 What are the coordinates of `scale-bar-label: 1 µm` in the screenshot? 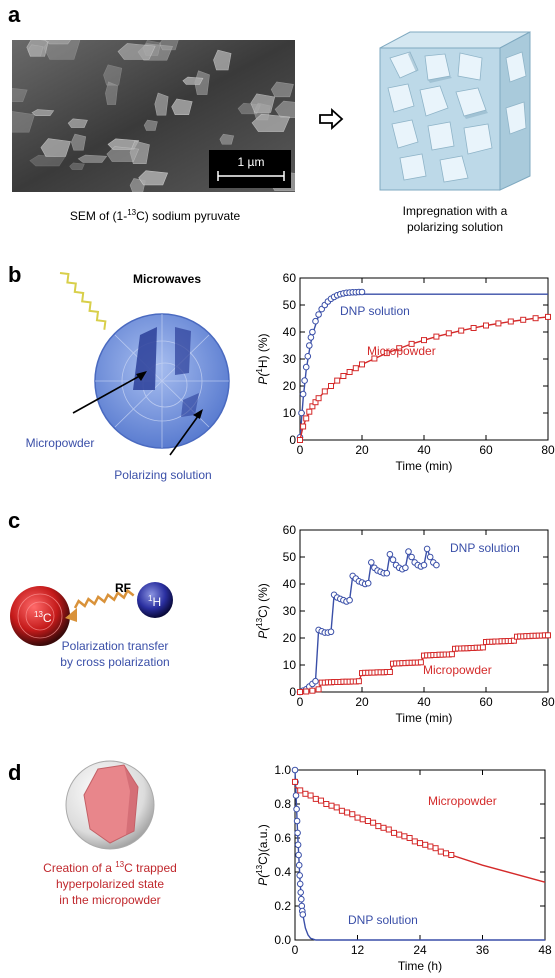 It's located at (251, 162).